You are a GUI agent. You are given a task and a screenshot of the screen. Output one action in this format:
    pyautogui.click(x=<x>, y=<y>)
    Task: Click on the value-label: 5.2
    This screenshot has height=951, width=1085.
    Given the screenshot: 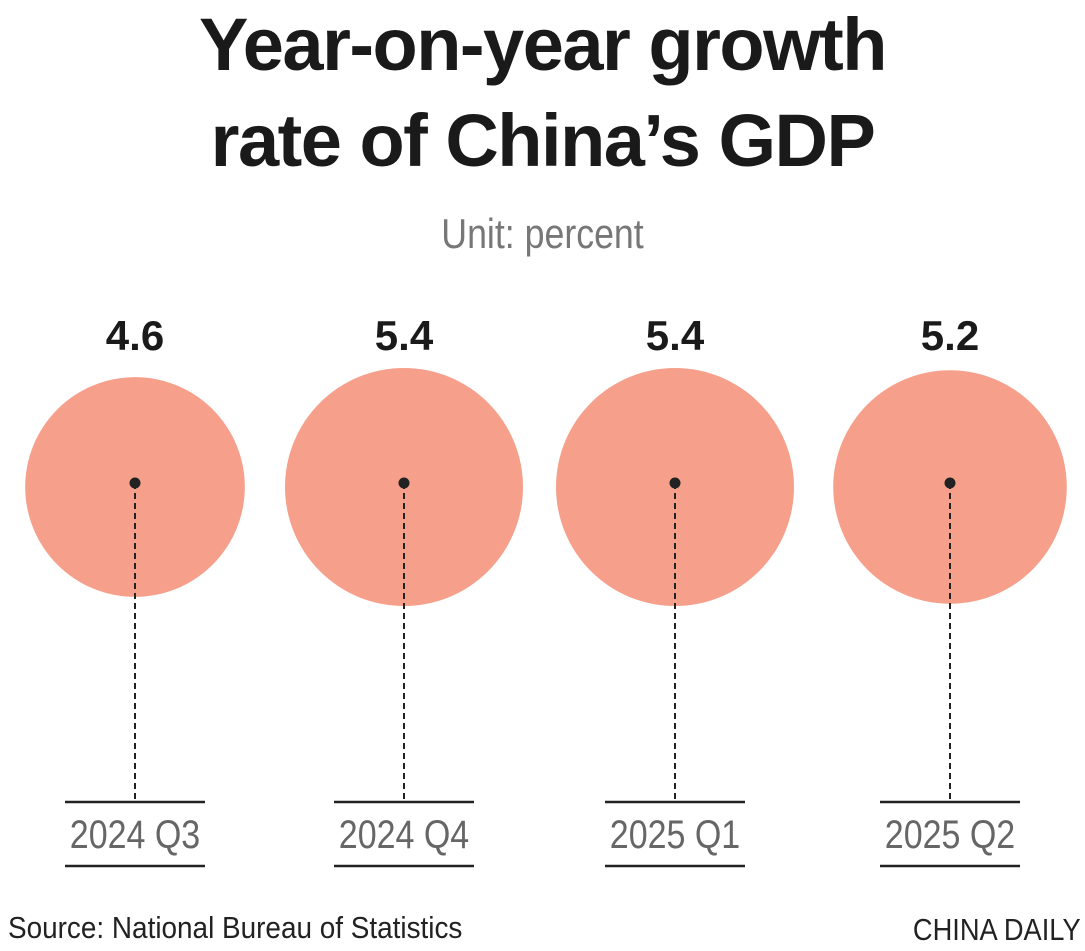 What is the action you would take?
    pyautogui.click(x=950, y=335)
    